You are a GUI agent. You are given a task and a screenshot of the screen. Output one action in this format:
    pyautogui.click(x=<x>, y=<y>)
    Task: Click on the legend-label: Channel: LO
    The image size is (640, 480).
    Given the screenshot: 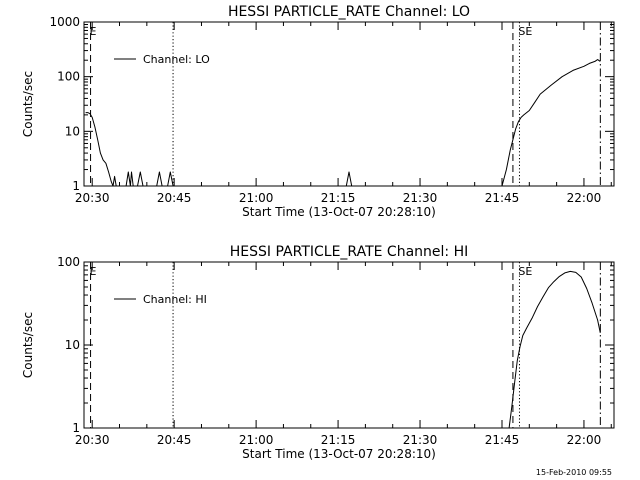 What is the action you would take?
    pyautogui.click(x=176, y=59)
    